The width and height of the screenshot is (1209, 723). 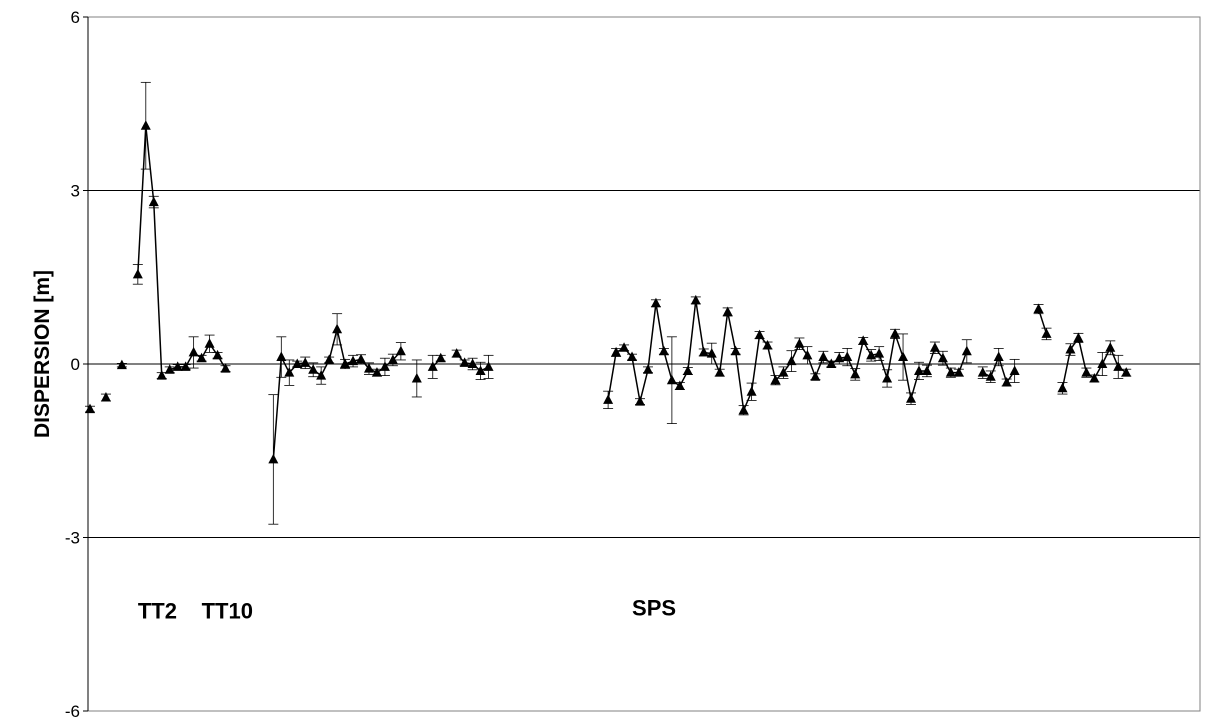 I want to click on y-axis-label: DISPERSION [m], so click(x=42, y=354).